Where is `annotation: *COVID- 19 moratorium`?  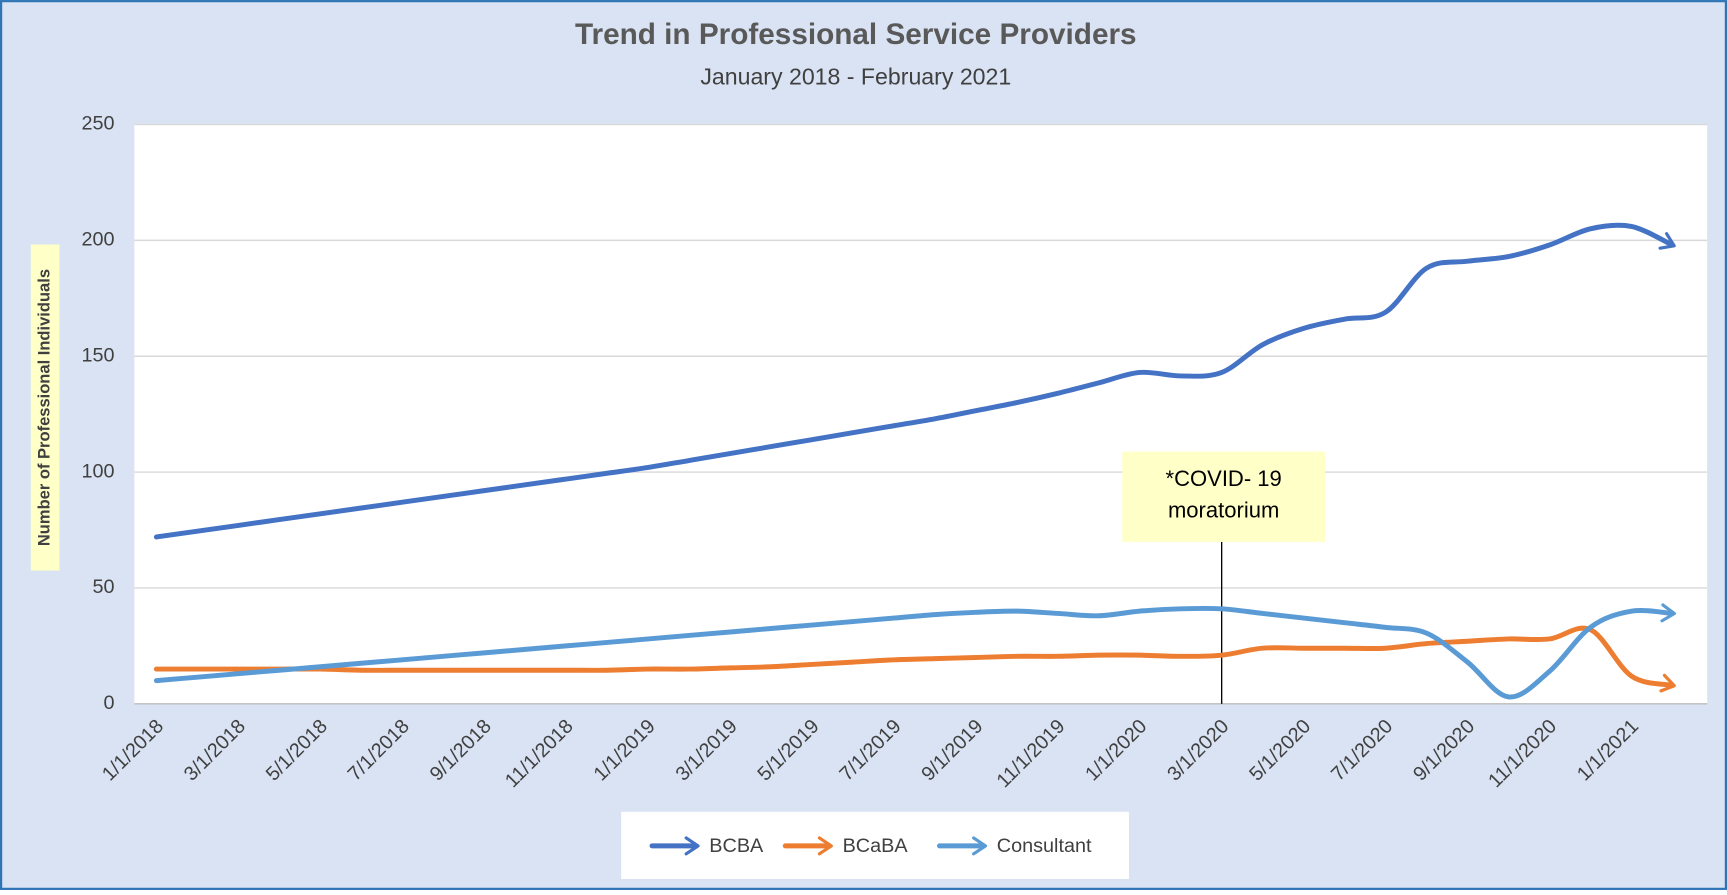 annotation: *COVID- 19 moratorium is located at coordinates (1223, 495).